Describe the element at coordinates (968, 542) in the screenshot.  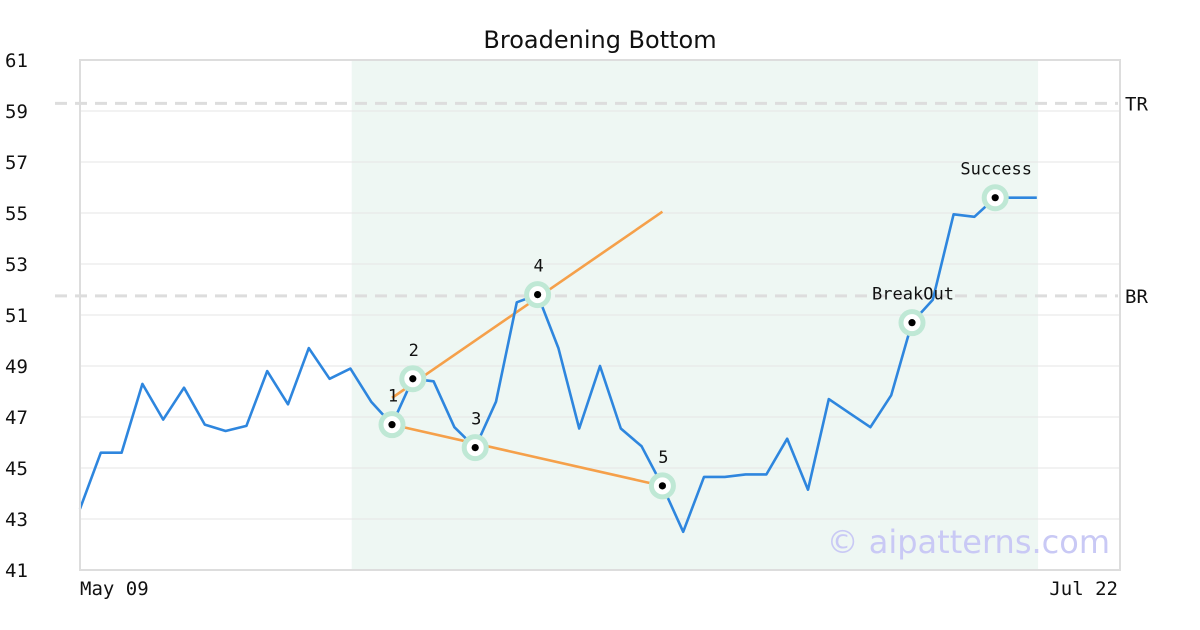
I see `watermark: © aipatterns.com` at that location.